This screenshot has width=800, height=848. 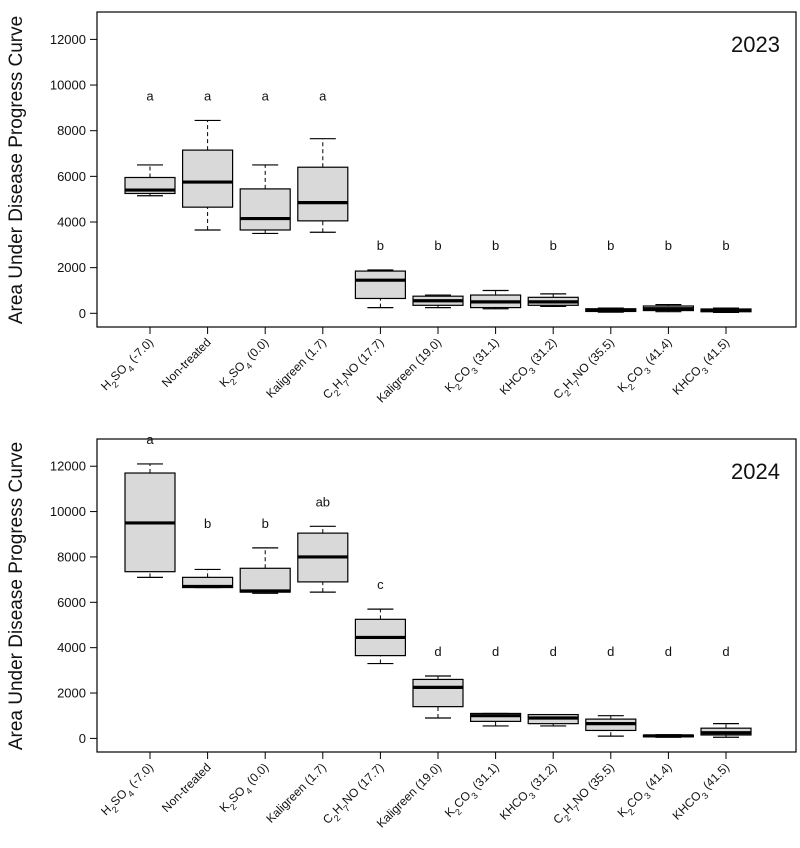 I want to click on significance-letter: ab, so click(x=323, y=501).